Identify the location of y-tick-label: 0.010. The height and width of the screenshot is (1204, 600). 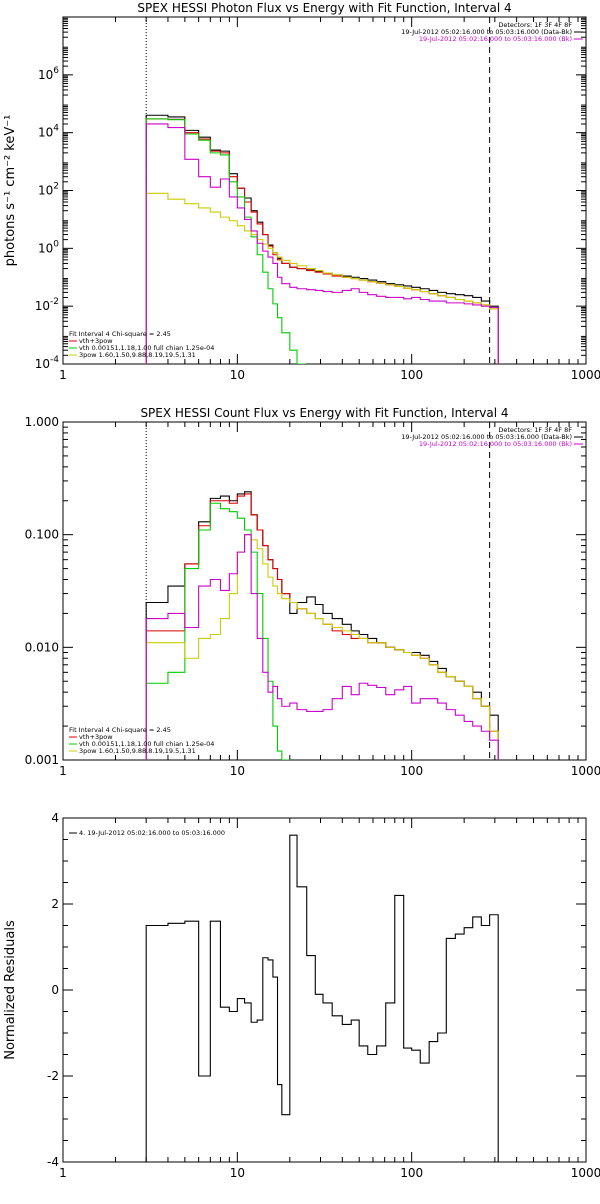
(42, 647).